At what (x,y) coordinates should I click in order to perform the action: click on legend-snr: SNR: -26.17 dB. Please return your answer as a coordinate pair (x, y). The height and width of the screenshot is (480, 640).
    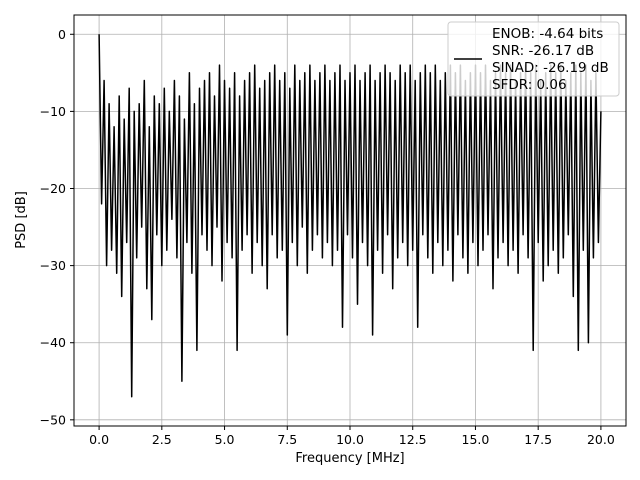
    Looking at the image, I should click on (543, 51).